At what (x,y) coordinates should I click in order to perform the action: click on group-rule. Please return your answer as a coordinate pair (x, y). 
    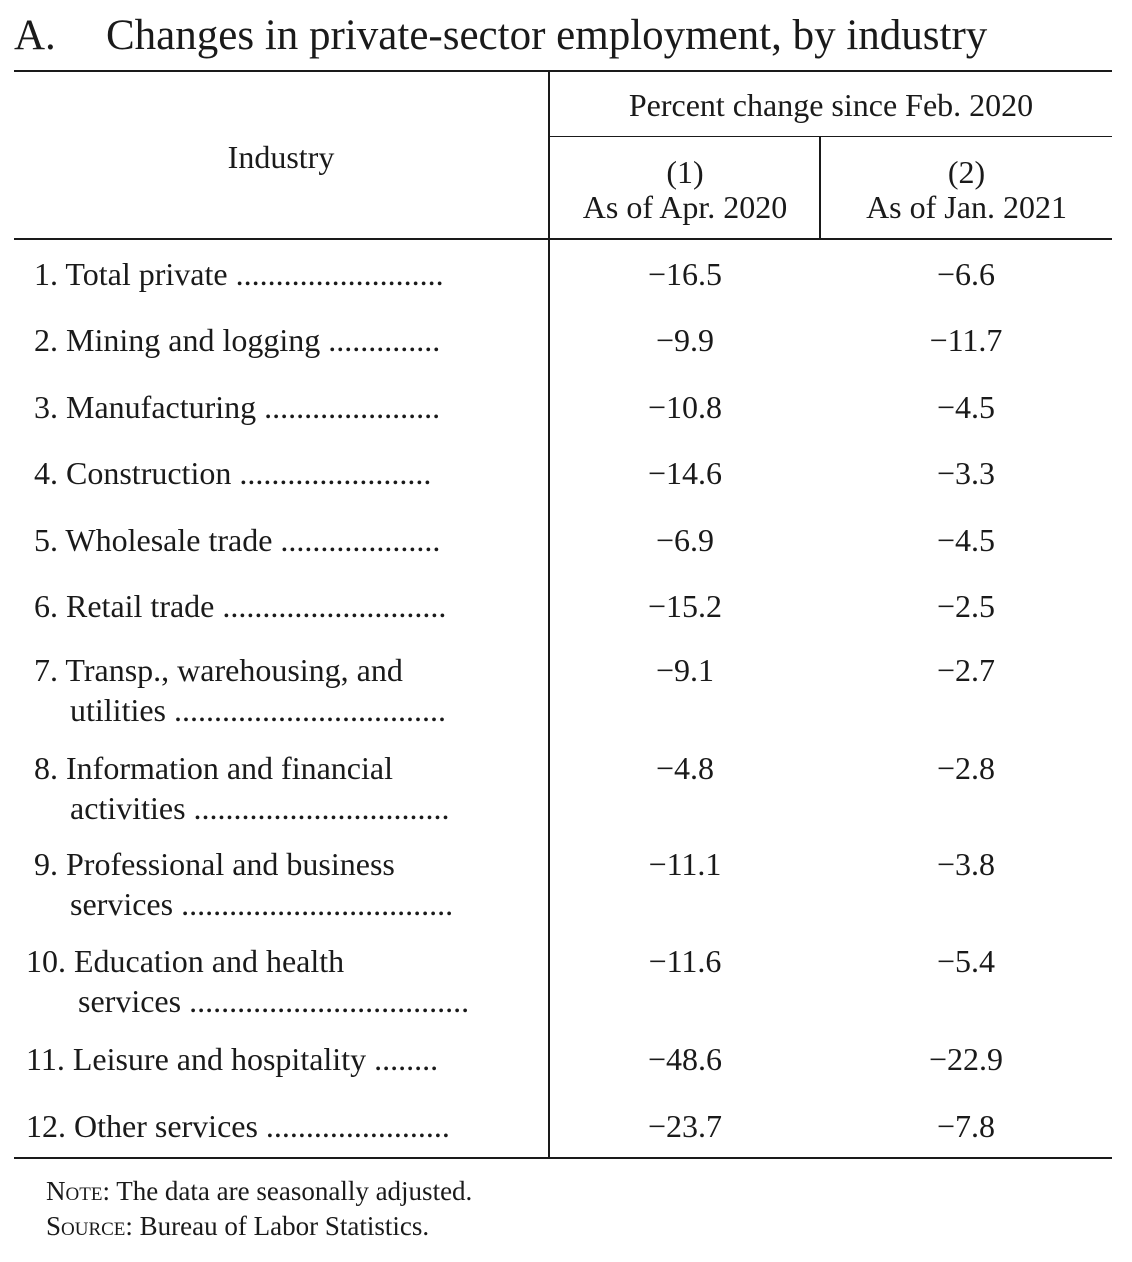
    Looking at the image, I should click on (831, 136).